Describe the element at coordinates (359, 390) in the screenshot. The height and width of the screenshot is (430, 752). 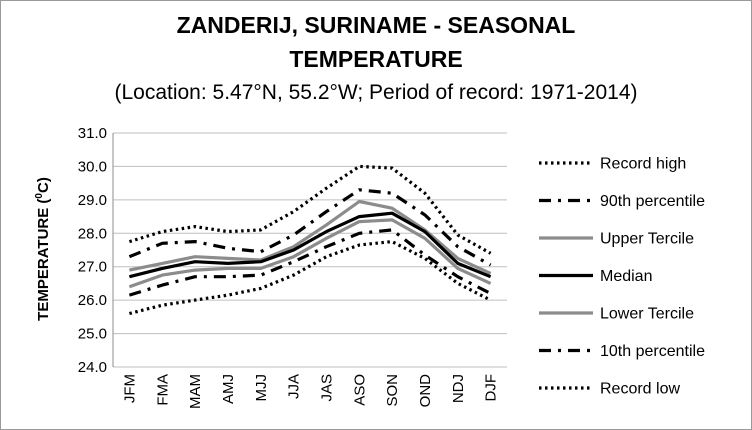
I see `x-tick-label: ASO` at that location.